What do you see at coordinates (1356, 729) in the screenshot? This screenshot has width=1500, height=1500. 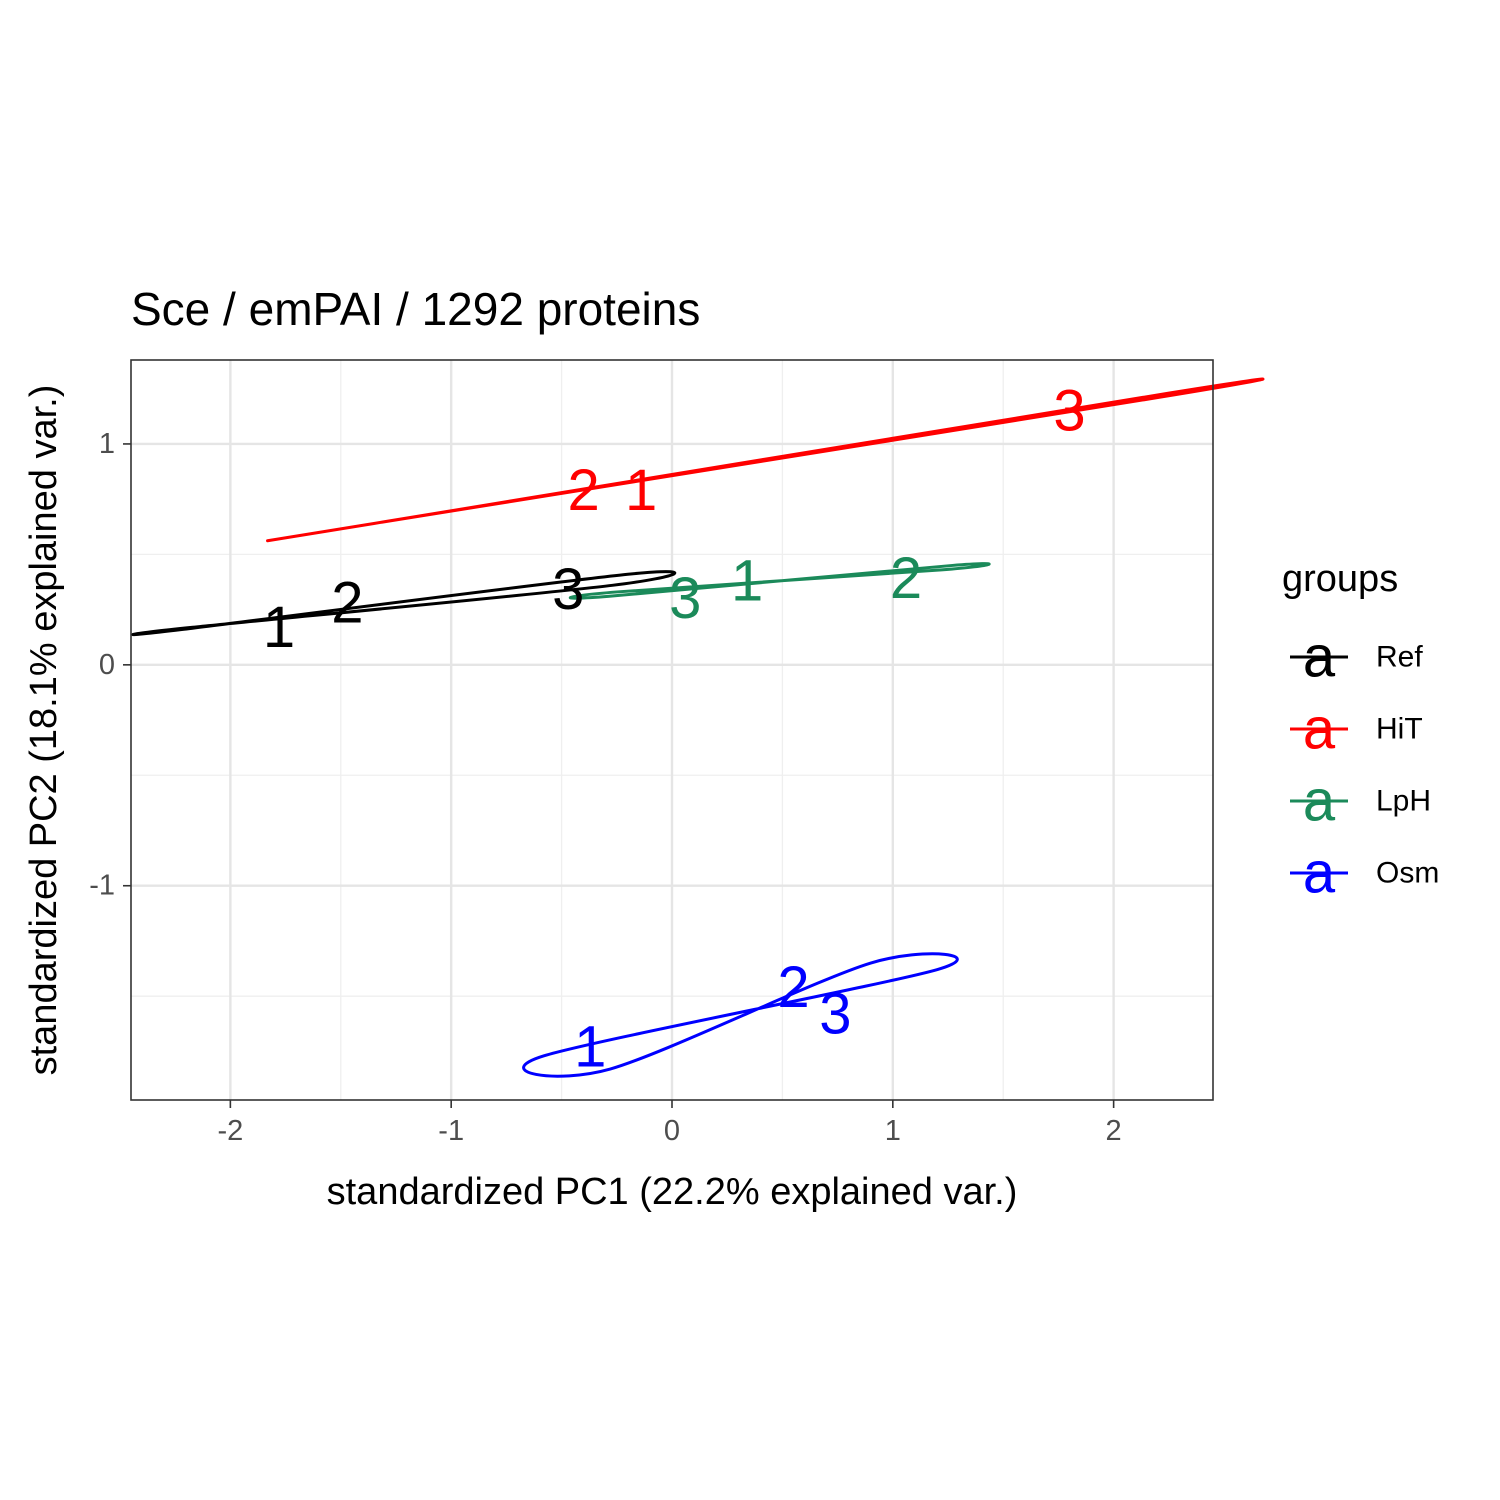 I see `legend-item-hit: a HiT` at bounding box center [1356, 729].